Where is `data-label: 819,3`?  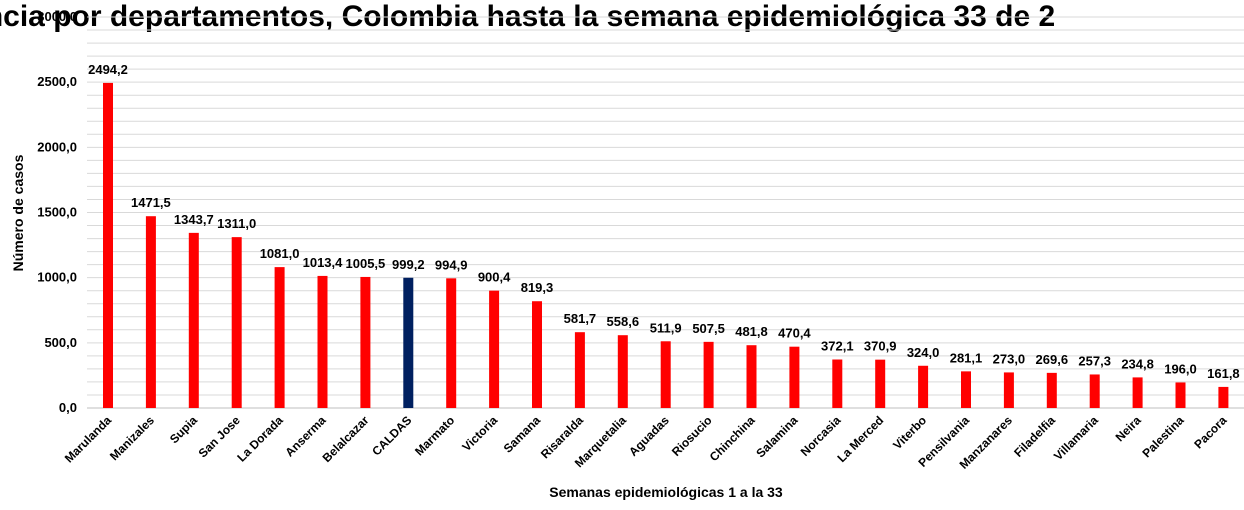 data-label: 819,3 is located at coordinates (537, 287).